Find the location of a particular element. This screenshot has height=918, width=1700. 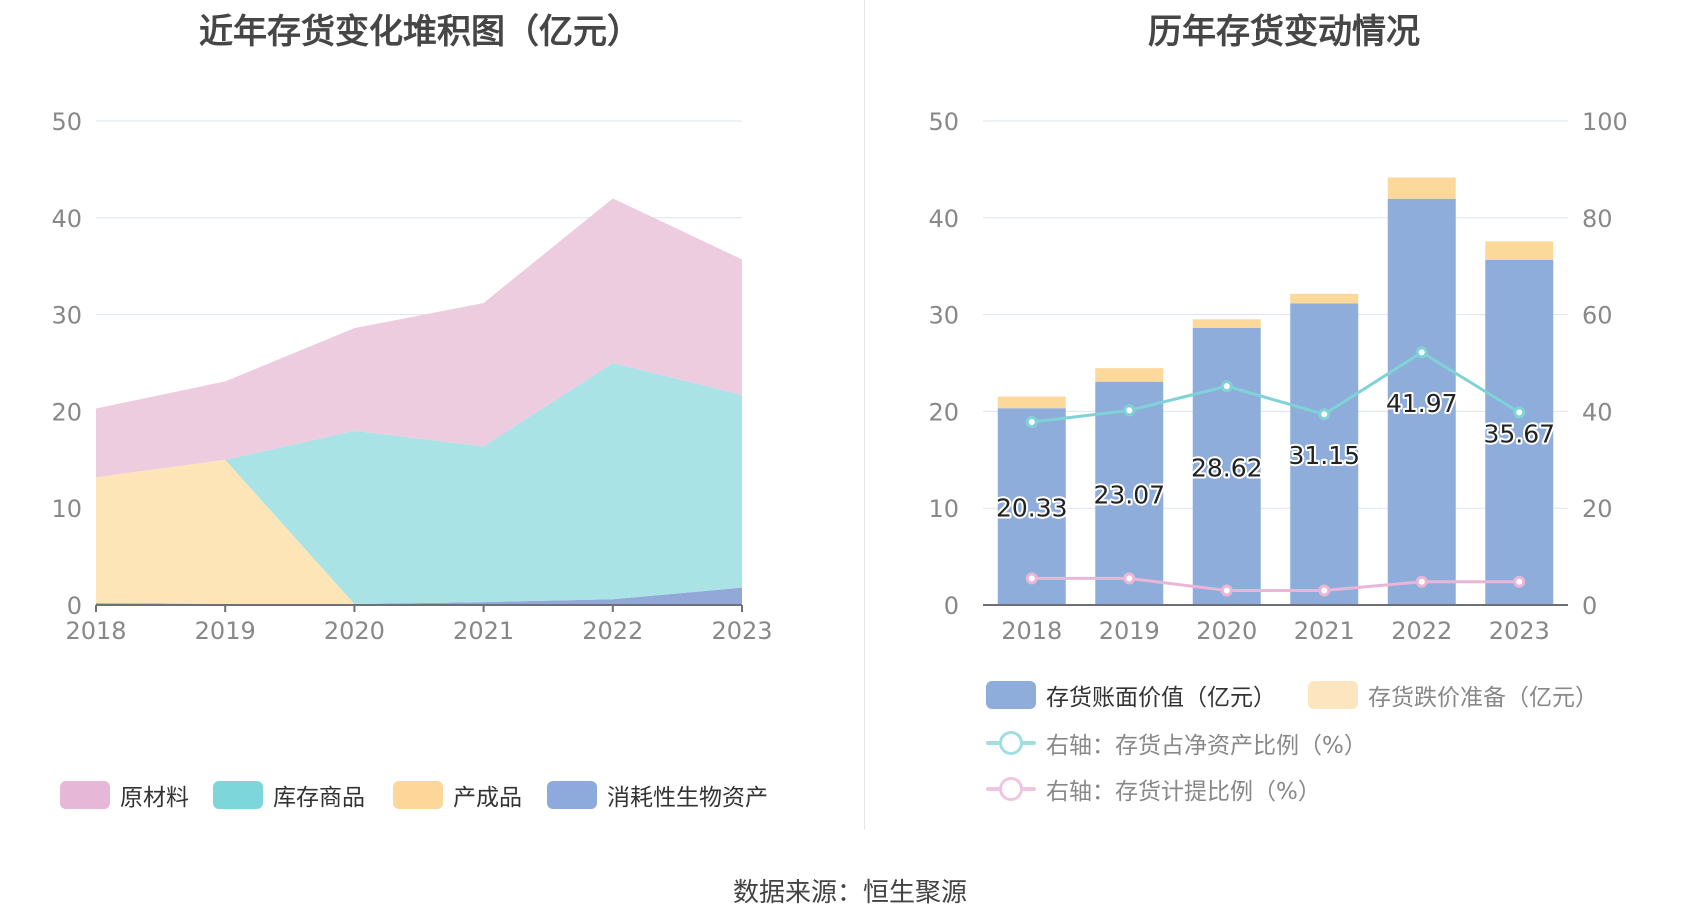

legend-label: 消耗性生物资产 is located at coordinates (687, 798).